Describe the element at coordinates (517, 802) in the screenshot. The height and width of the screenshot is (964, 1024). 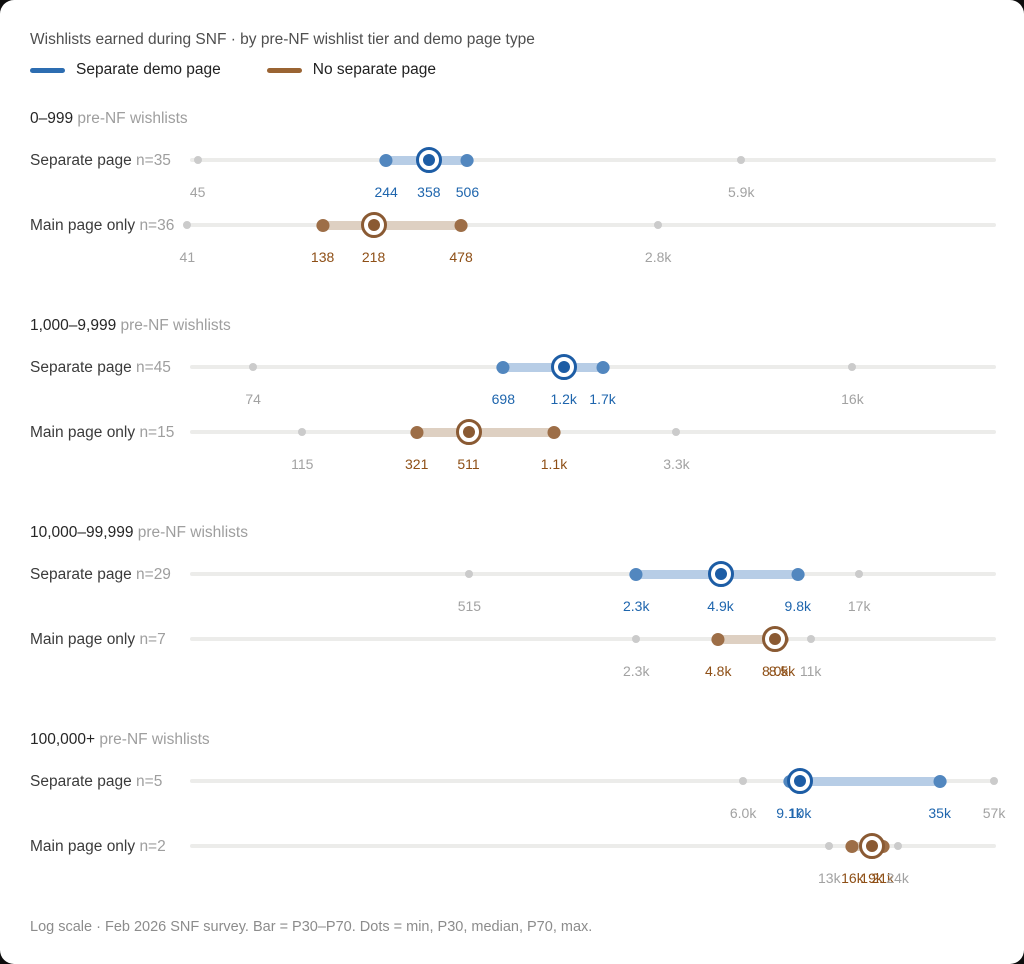
I see `plot-row: Separate page n=5 6.0k 9.1k 10k 35k 57k` at that location.